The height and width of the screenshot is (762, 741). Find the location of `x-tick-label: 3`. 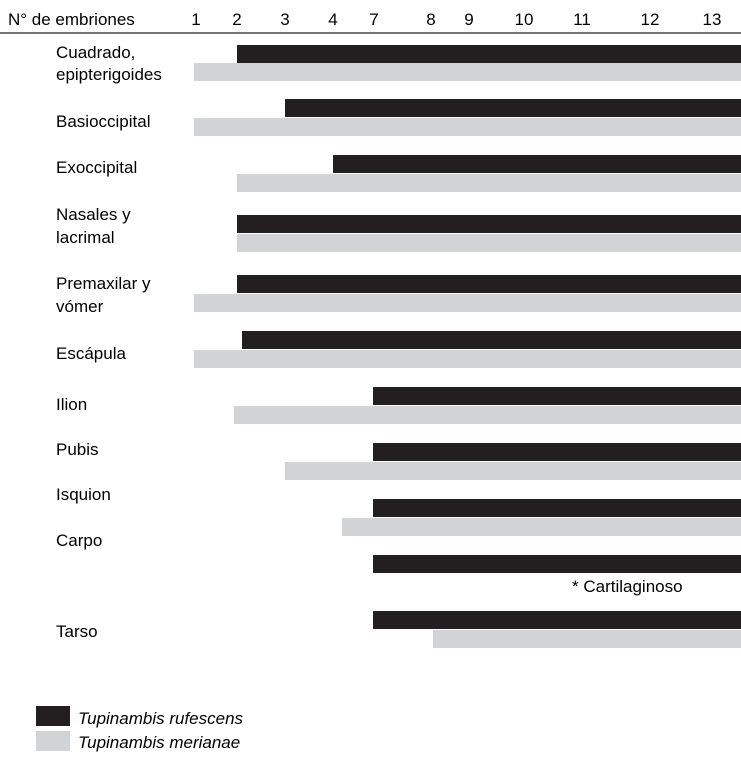

x-tick-label: 3 is located at coordinates (284, 19).